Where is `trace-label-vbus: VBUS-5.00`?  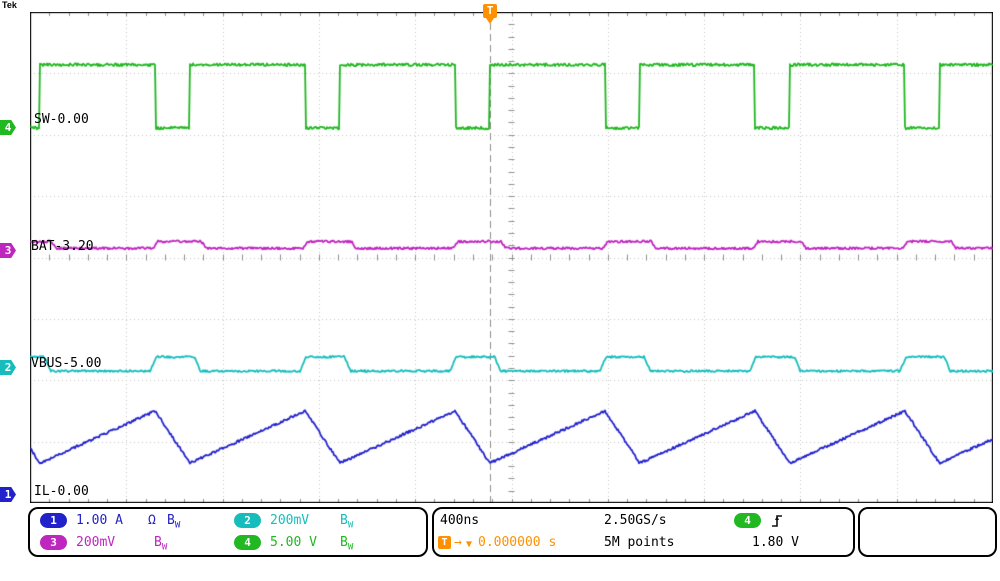
trace-label-vbus: VBUS-5.00 is located at coordinates (66, 363).